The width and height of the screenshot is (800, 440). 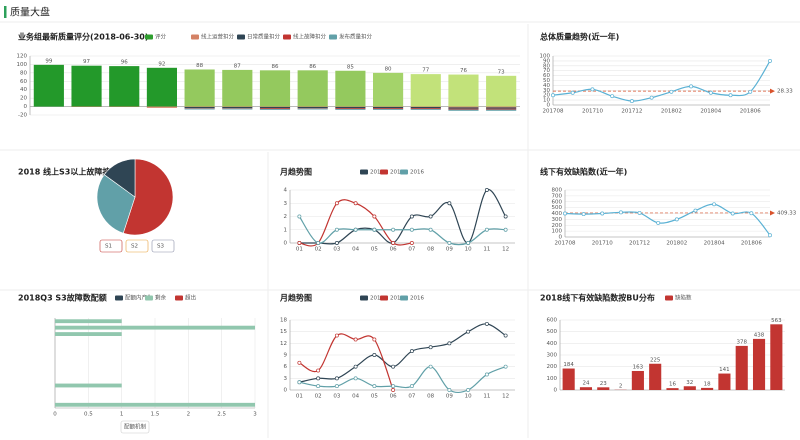 What do you see at coordinates (23, 82) in the screenshot?
I see `y-tick-label: 60` at bounding box center [23, 82].